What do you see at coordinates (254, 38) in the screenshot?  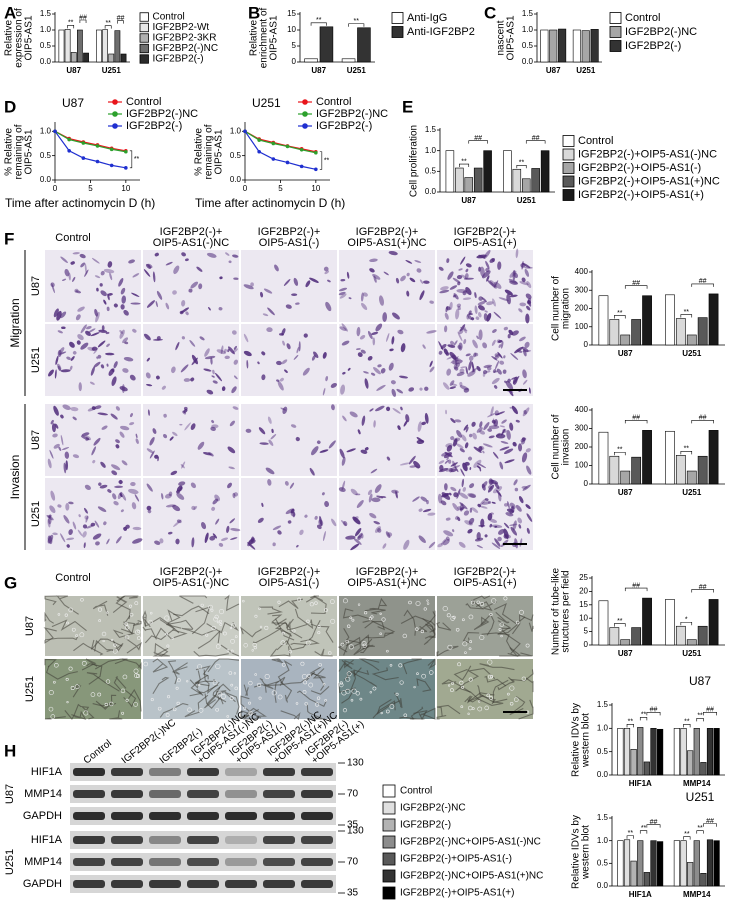 I see `y-axis-label: Relative` at bounding box center [254, 38].